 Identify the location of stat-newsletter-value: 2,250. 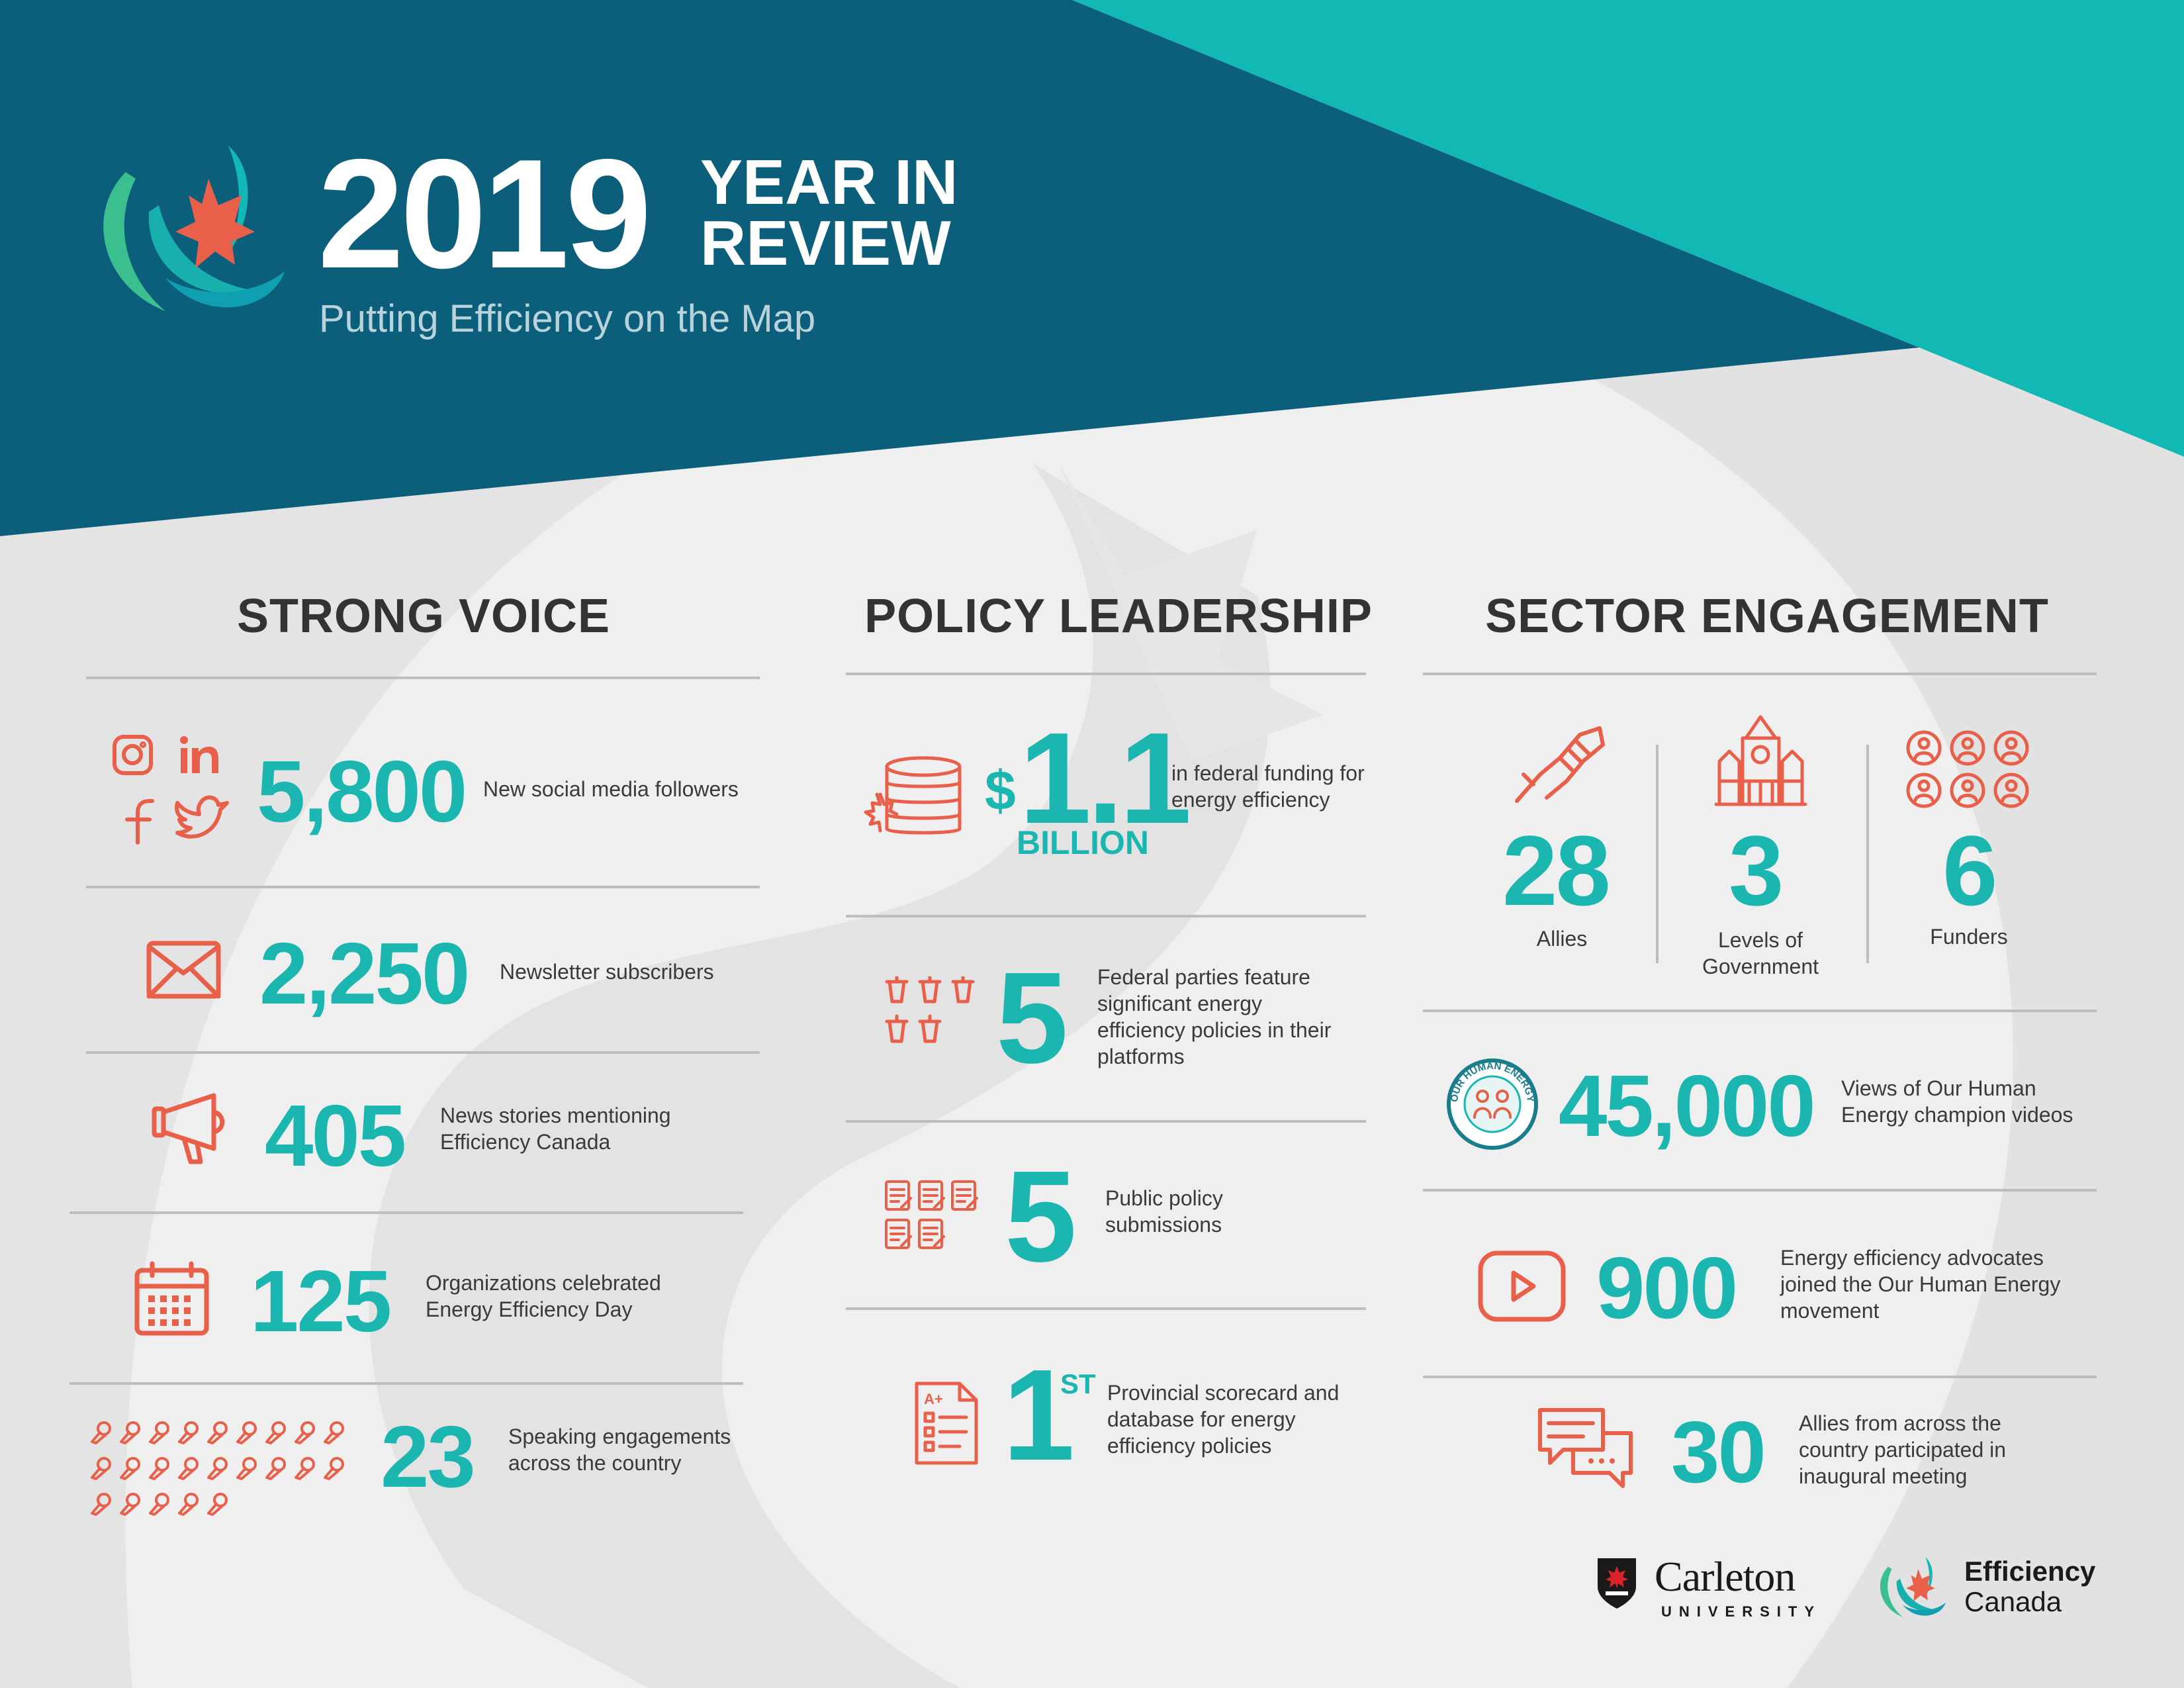
(365, 973).